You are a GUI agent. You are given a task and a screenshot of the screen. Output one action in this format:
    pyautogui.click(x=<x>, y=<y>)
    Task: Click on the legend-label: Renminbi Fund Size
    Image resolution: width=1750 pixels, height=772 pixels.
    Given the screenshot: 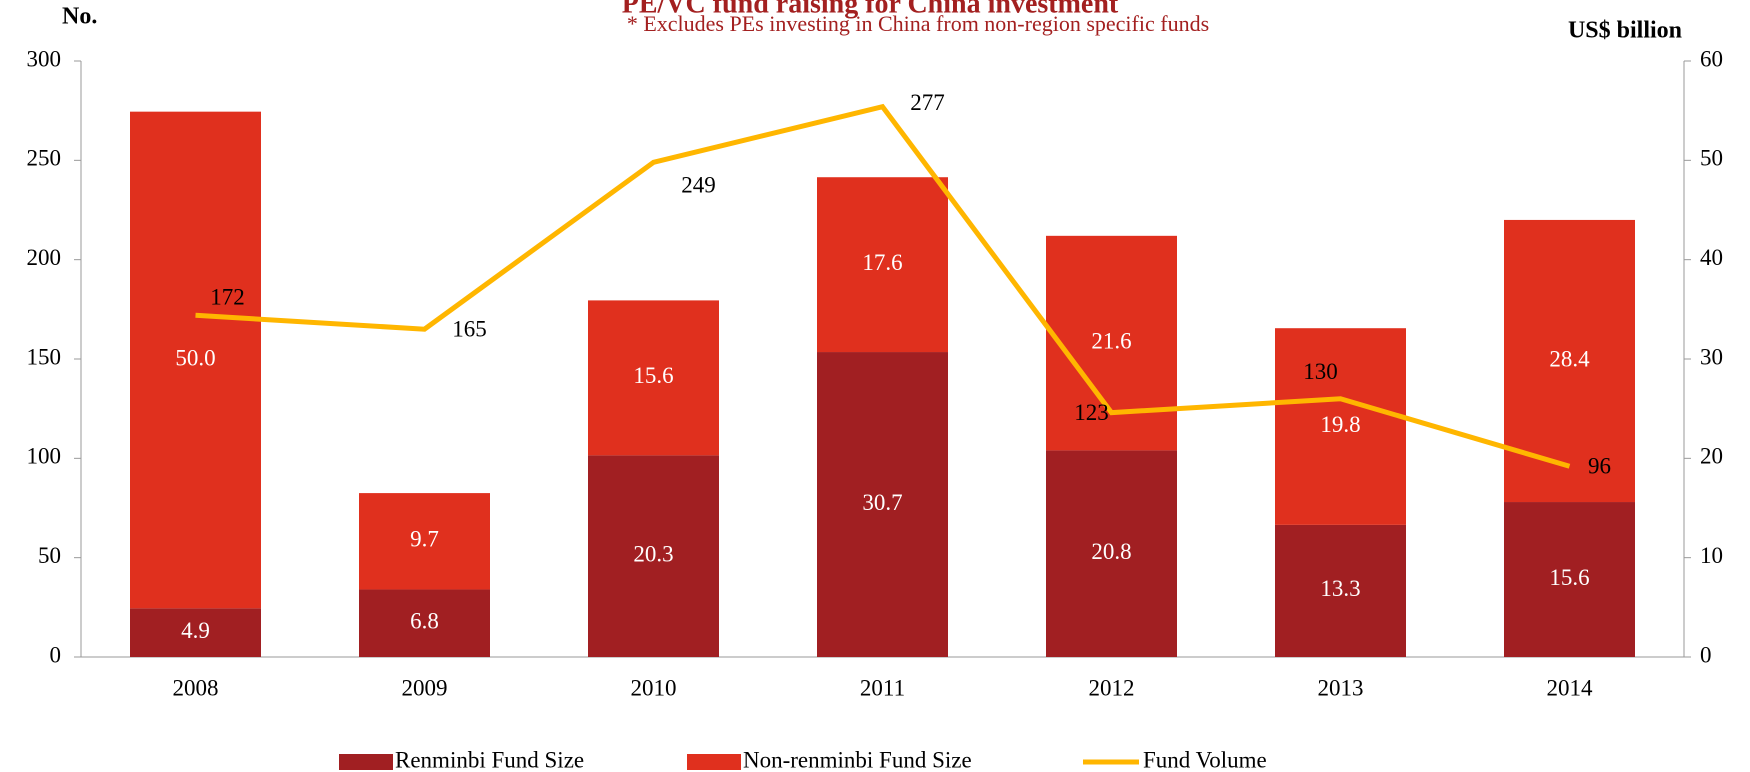 What is the action you would take?
    pyautogui.click(x=489, y=759)
    